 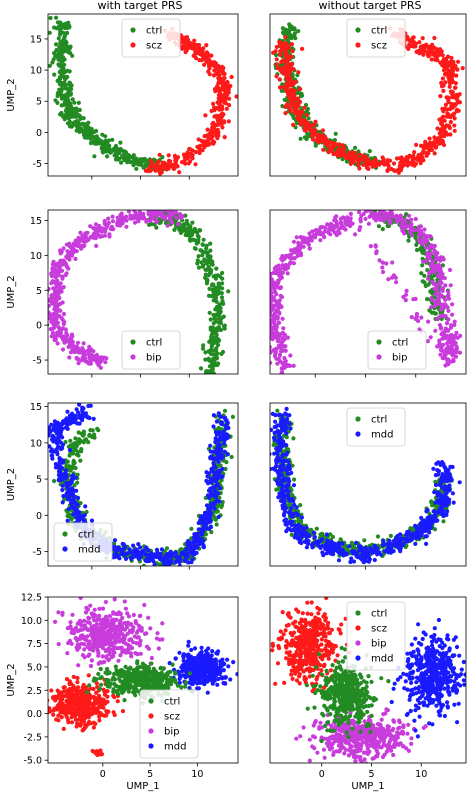 I want to click on legend-marker-ctrl, so click(x=133, y=30).